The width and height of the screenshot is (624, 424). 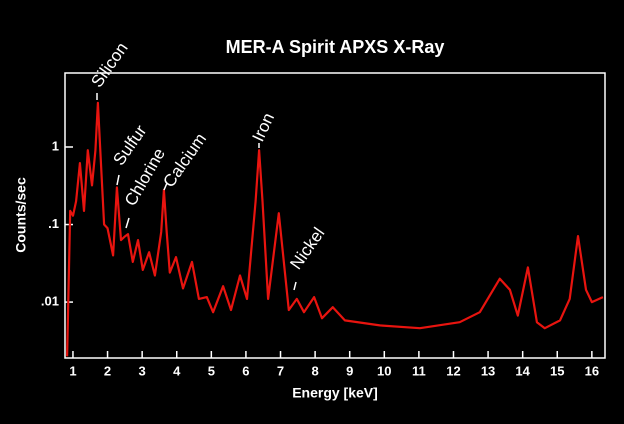 I want to click on x-tick-label: 8, so click(x=314, y=370).